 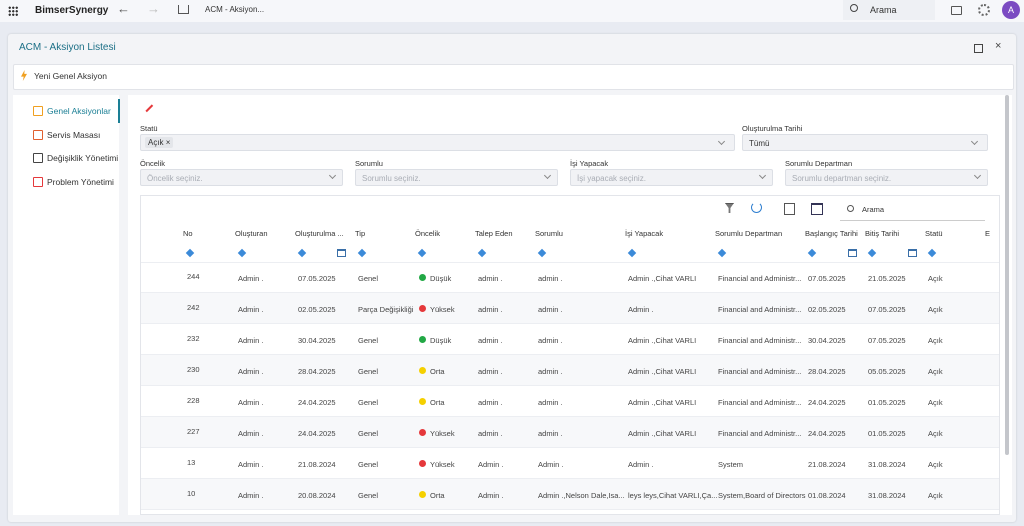 I want to click on table-cell: 01.08.2024, so click(x=827, y=495).